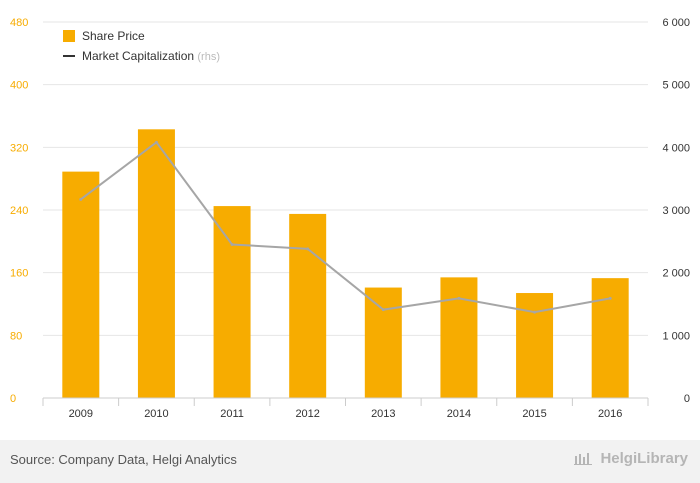 The width and height of the screenshot is (700, 483). I want to click on legend-rhs-note: (rhs), so click(208, 57).